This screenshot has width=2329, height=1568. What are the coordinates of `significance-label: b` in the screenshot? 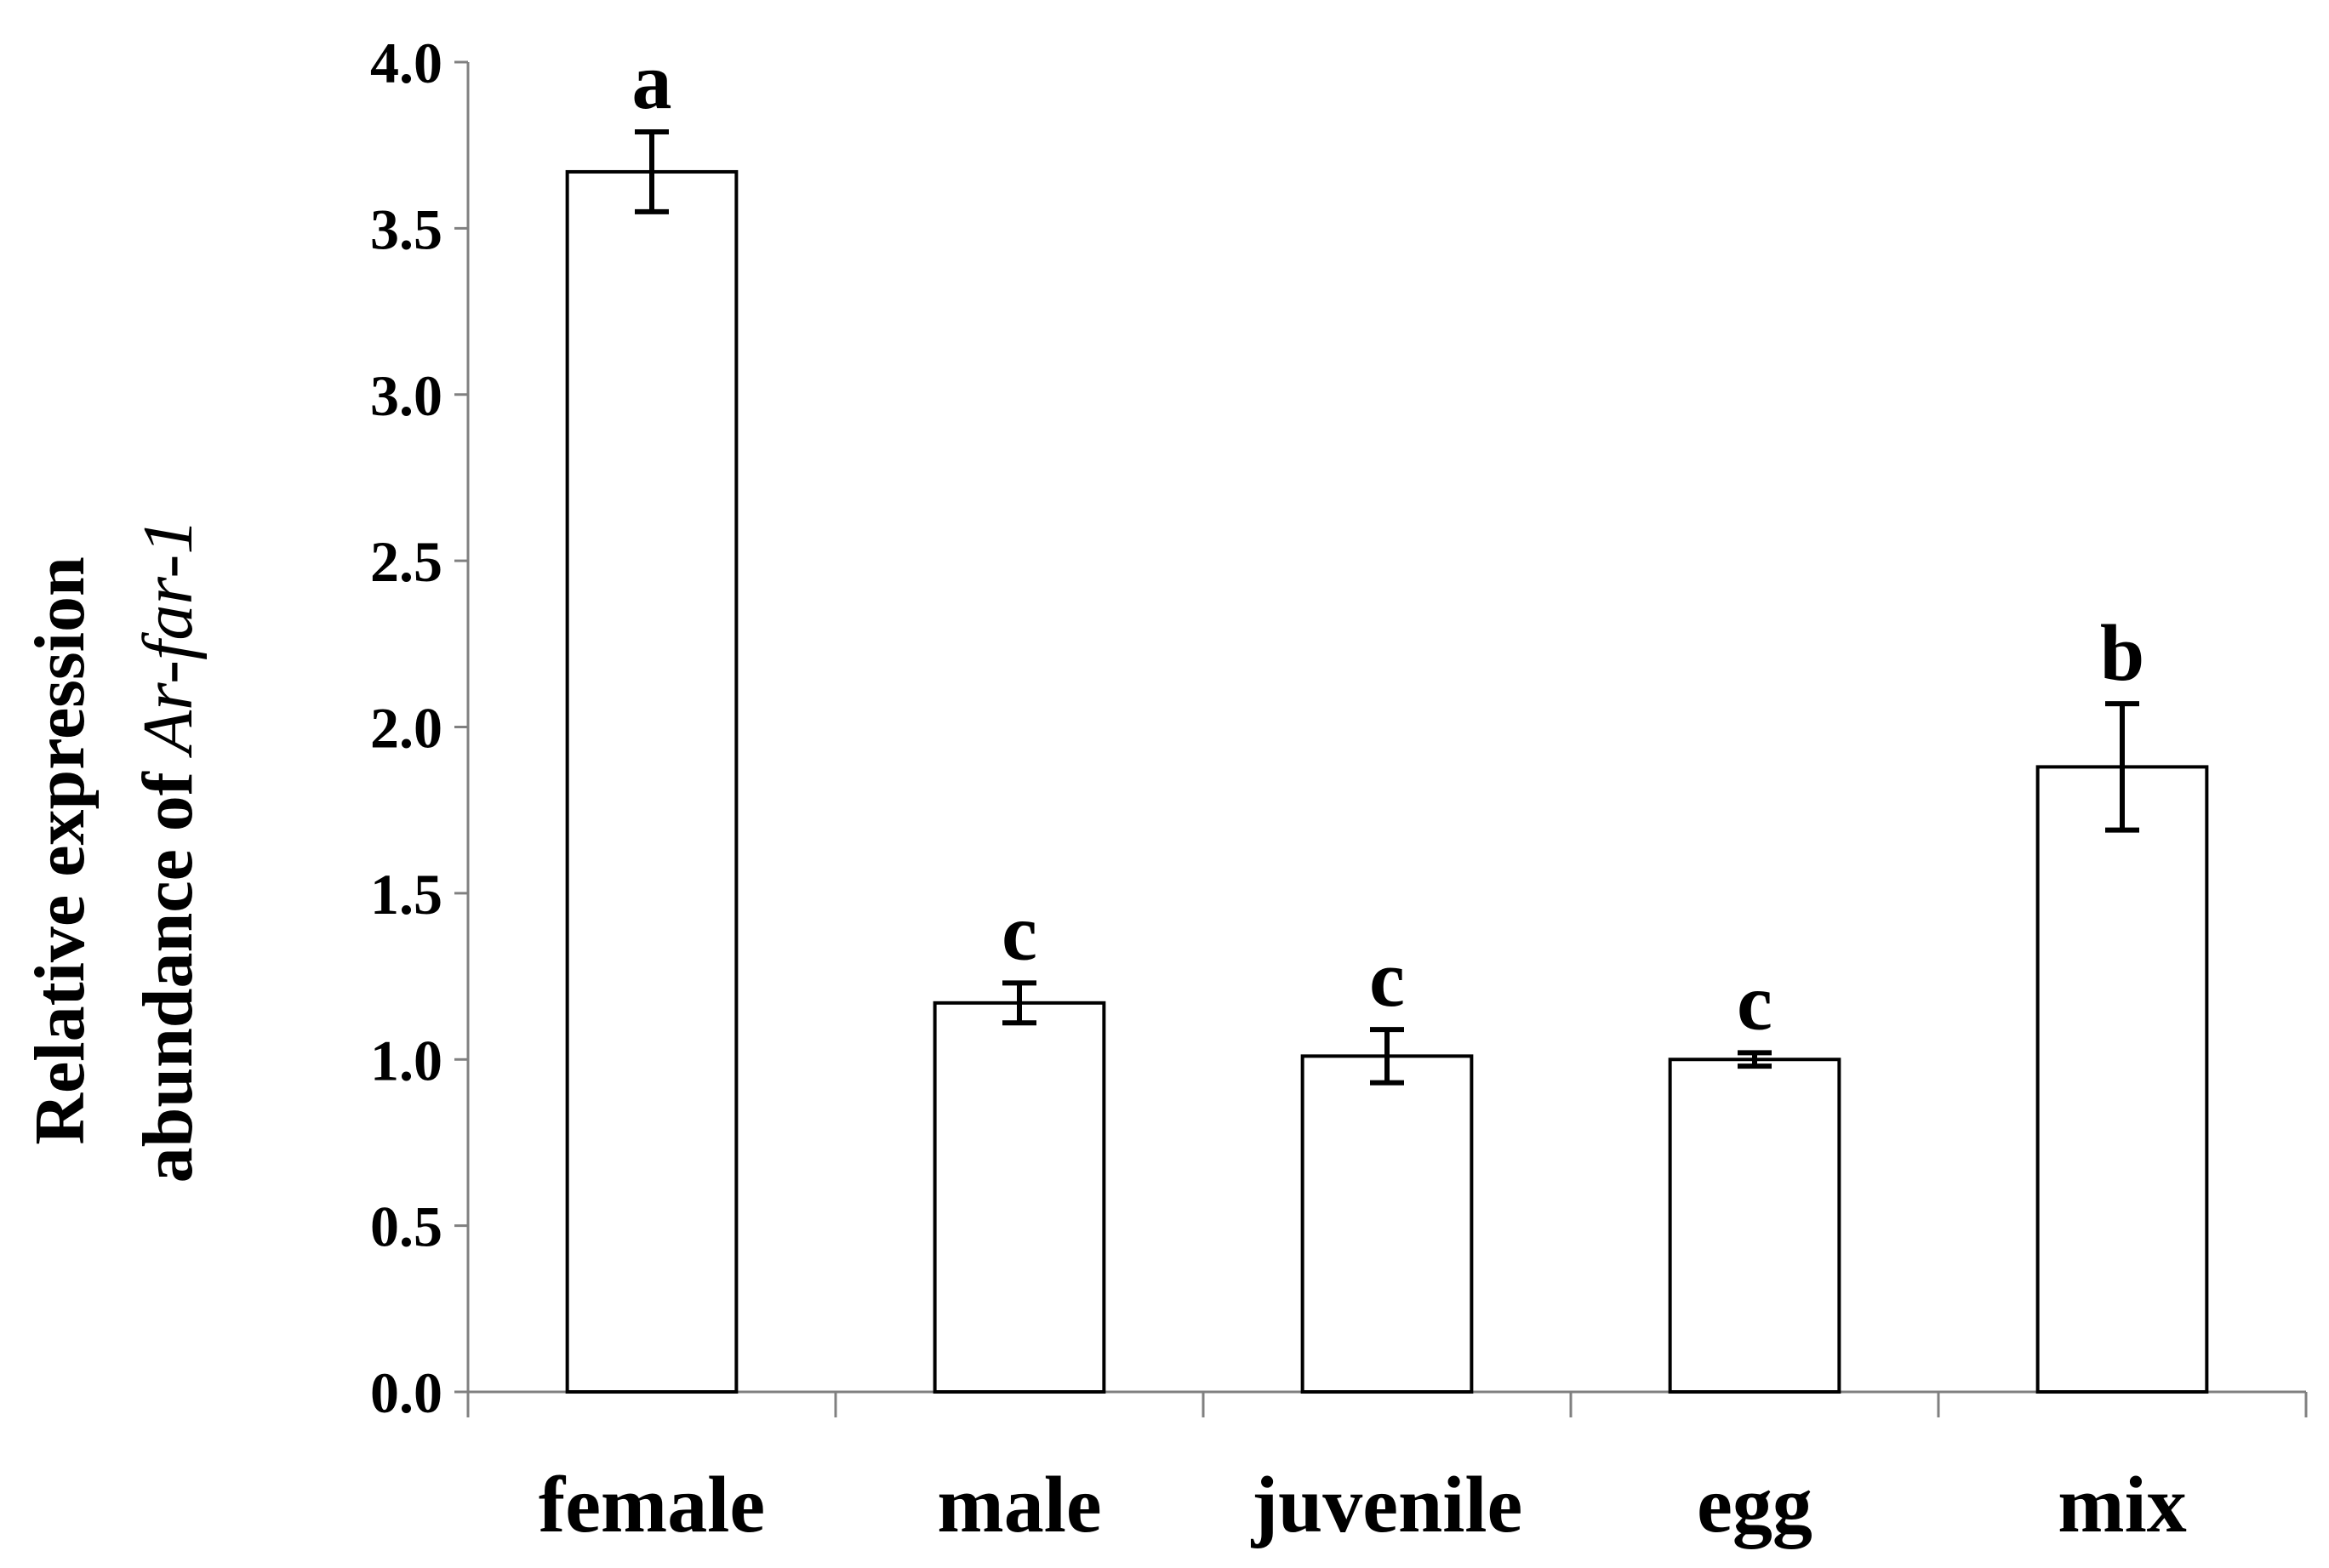 It's located at (2122, 653).